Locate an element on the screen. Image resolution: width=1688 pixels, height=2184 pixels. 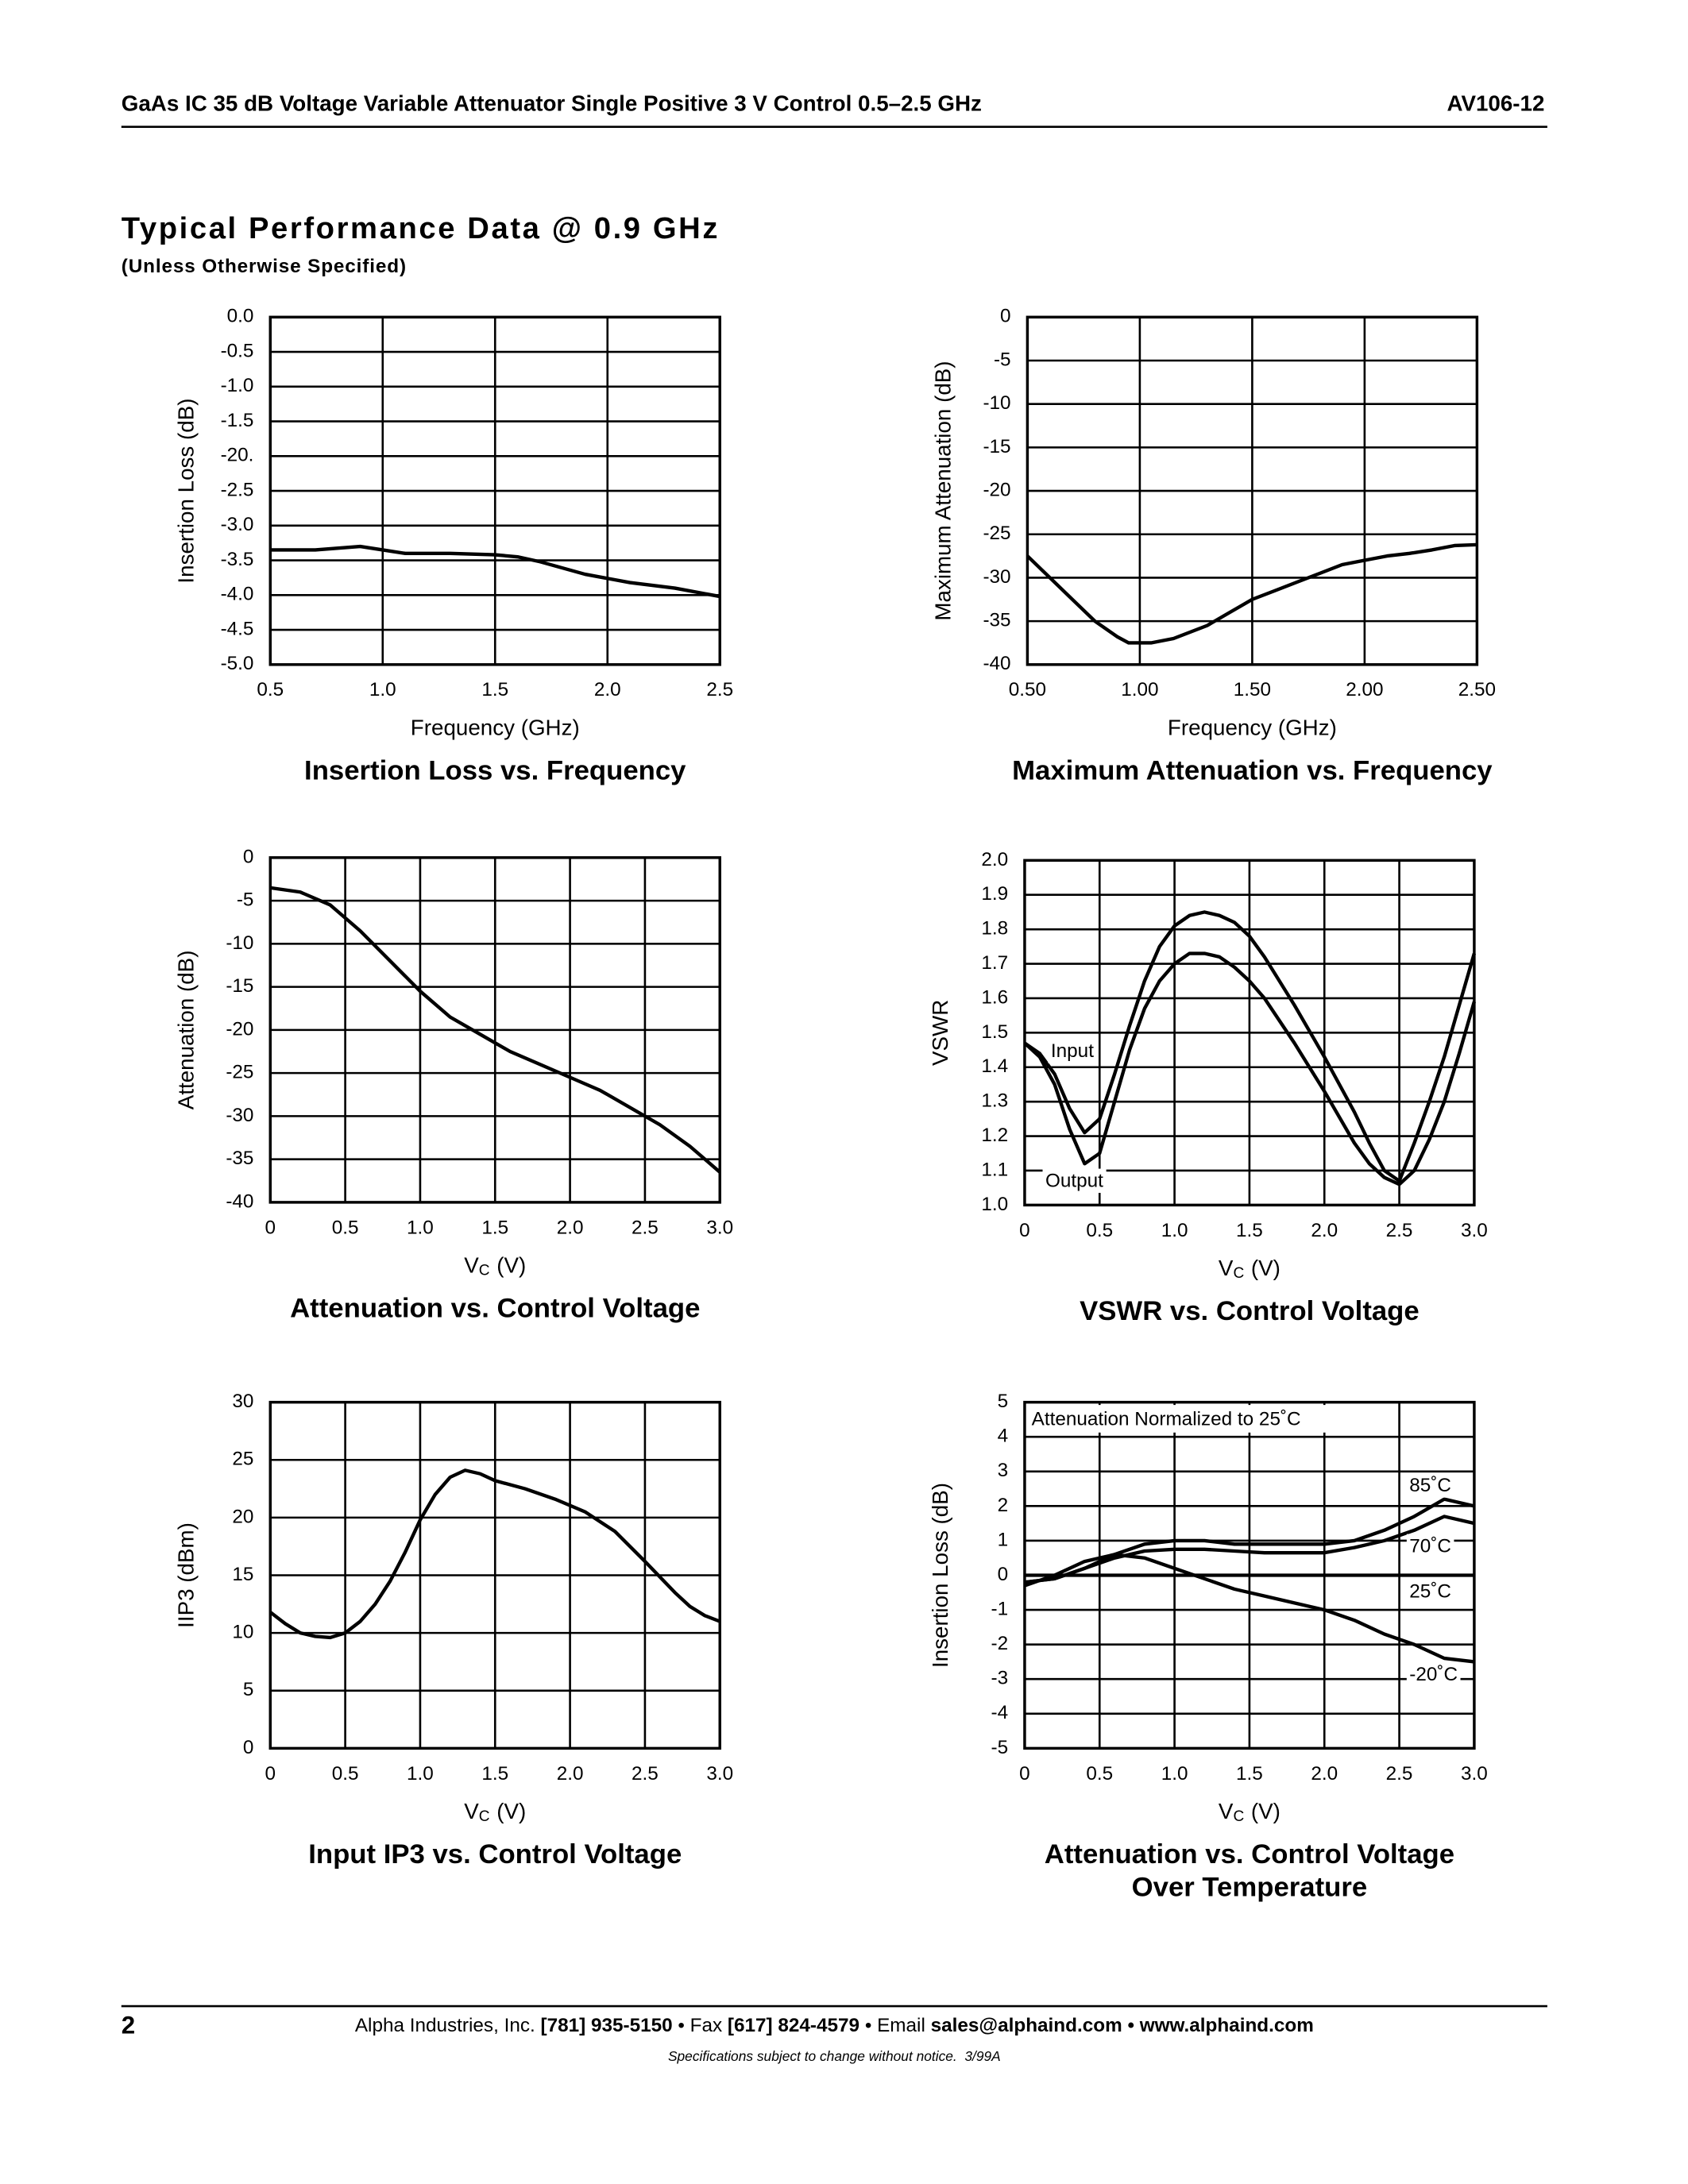
y-tick-label: -4.5 is located at coordinates (237, 628).